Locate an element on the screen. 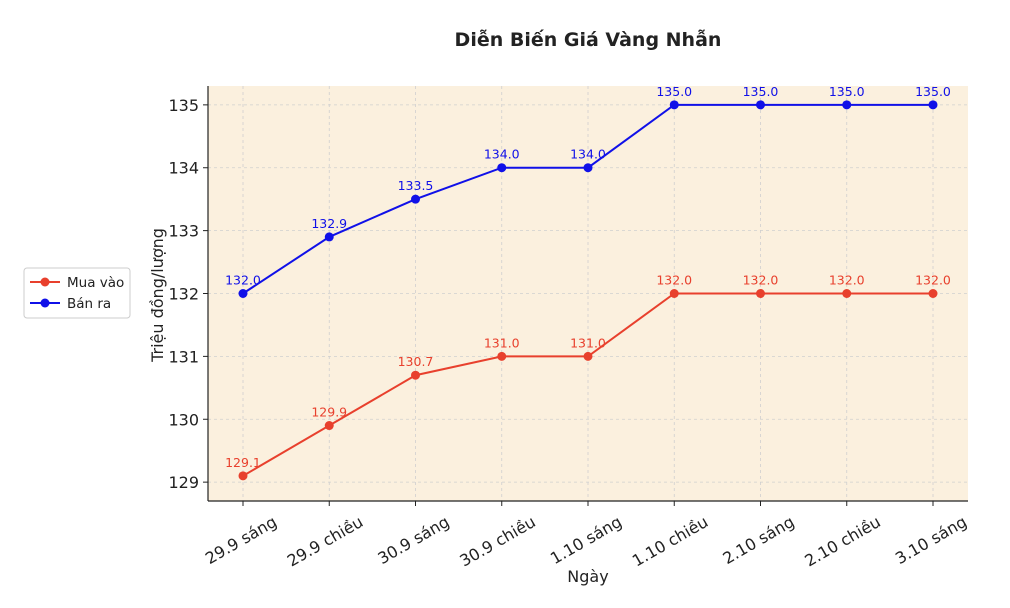 Image resolution: width=1010 pixels, height=608 pixels. x-tick-label: 30.9 chiều is located at coordinates (497, 541).